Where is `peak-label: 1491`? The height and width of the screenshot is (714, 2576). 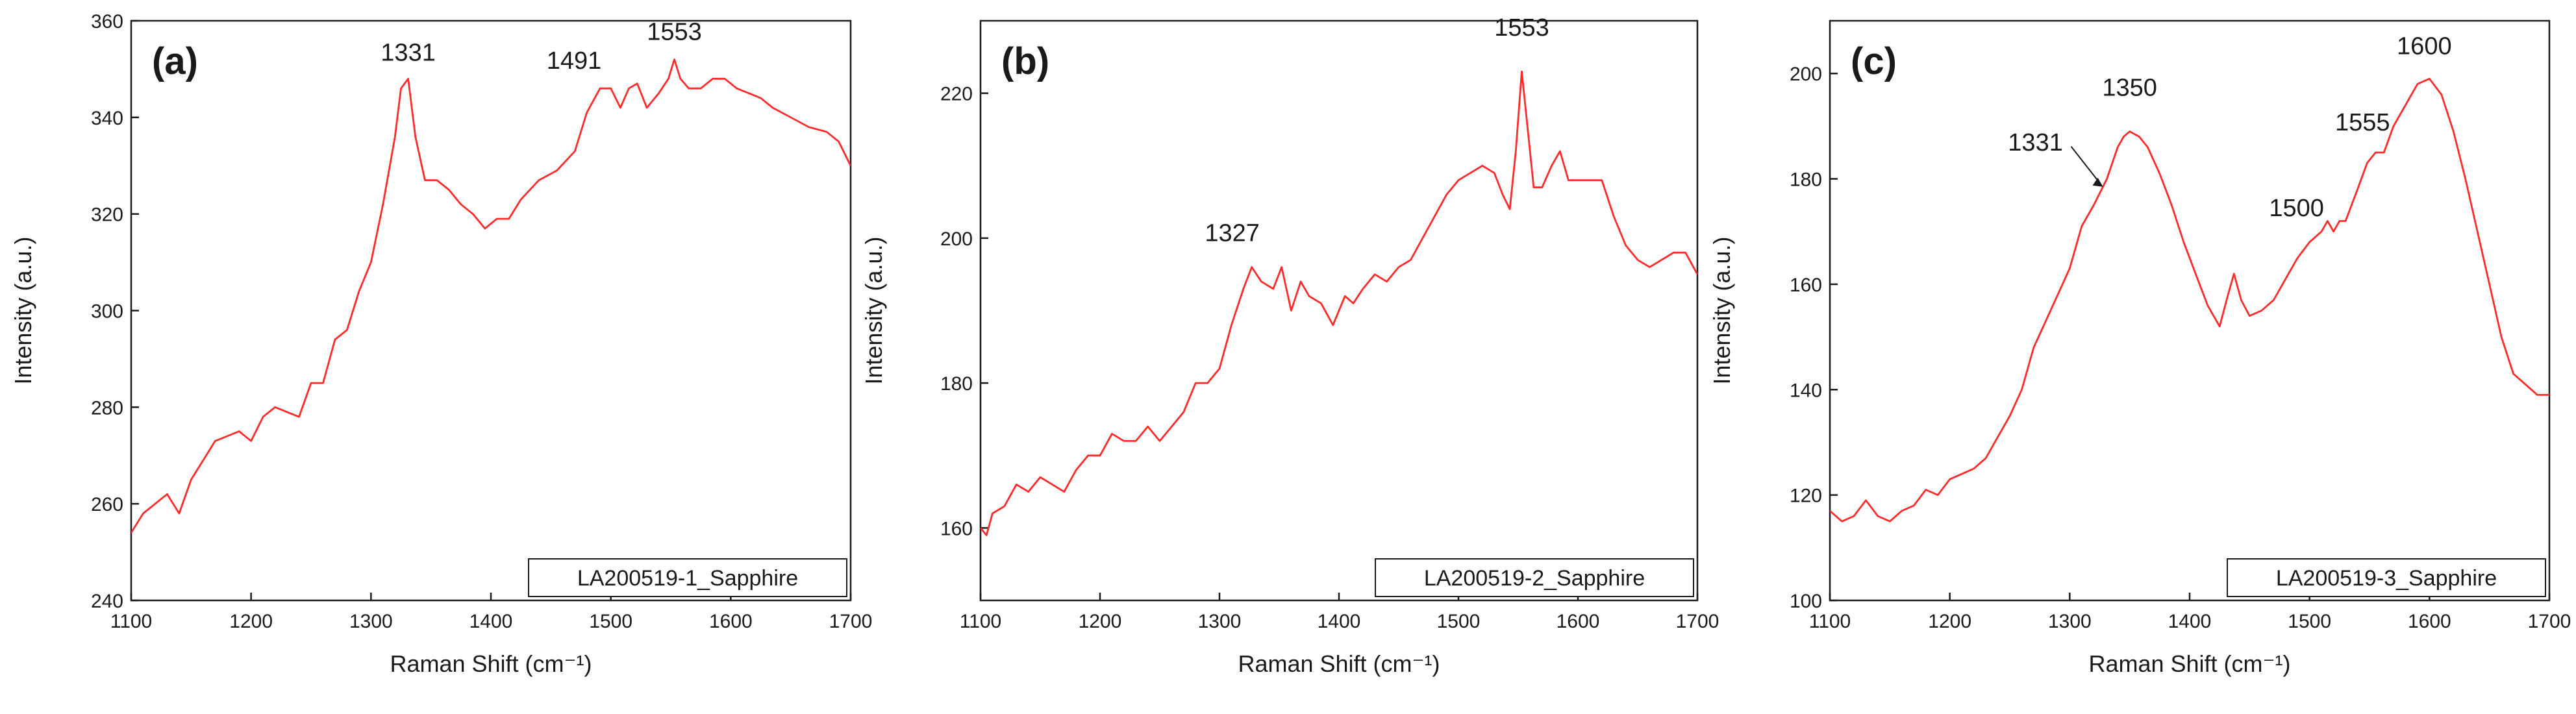
peak-label: 1491 is located at coordinates (574, 61).